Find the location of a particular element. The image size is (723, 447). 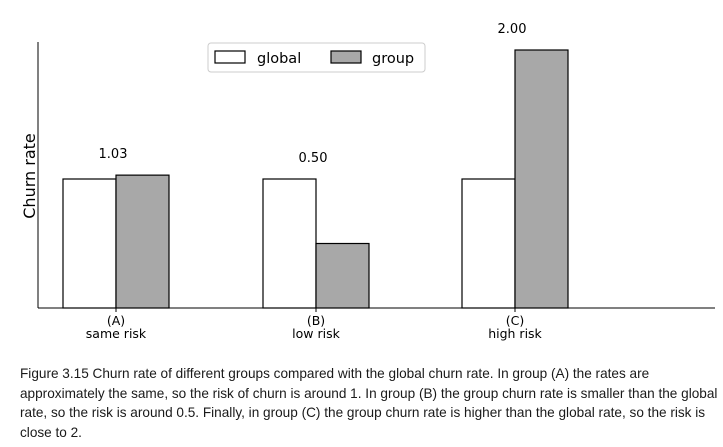

legend-label-global: global is located at coordinates (279, 59).